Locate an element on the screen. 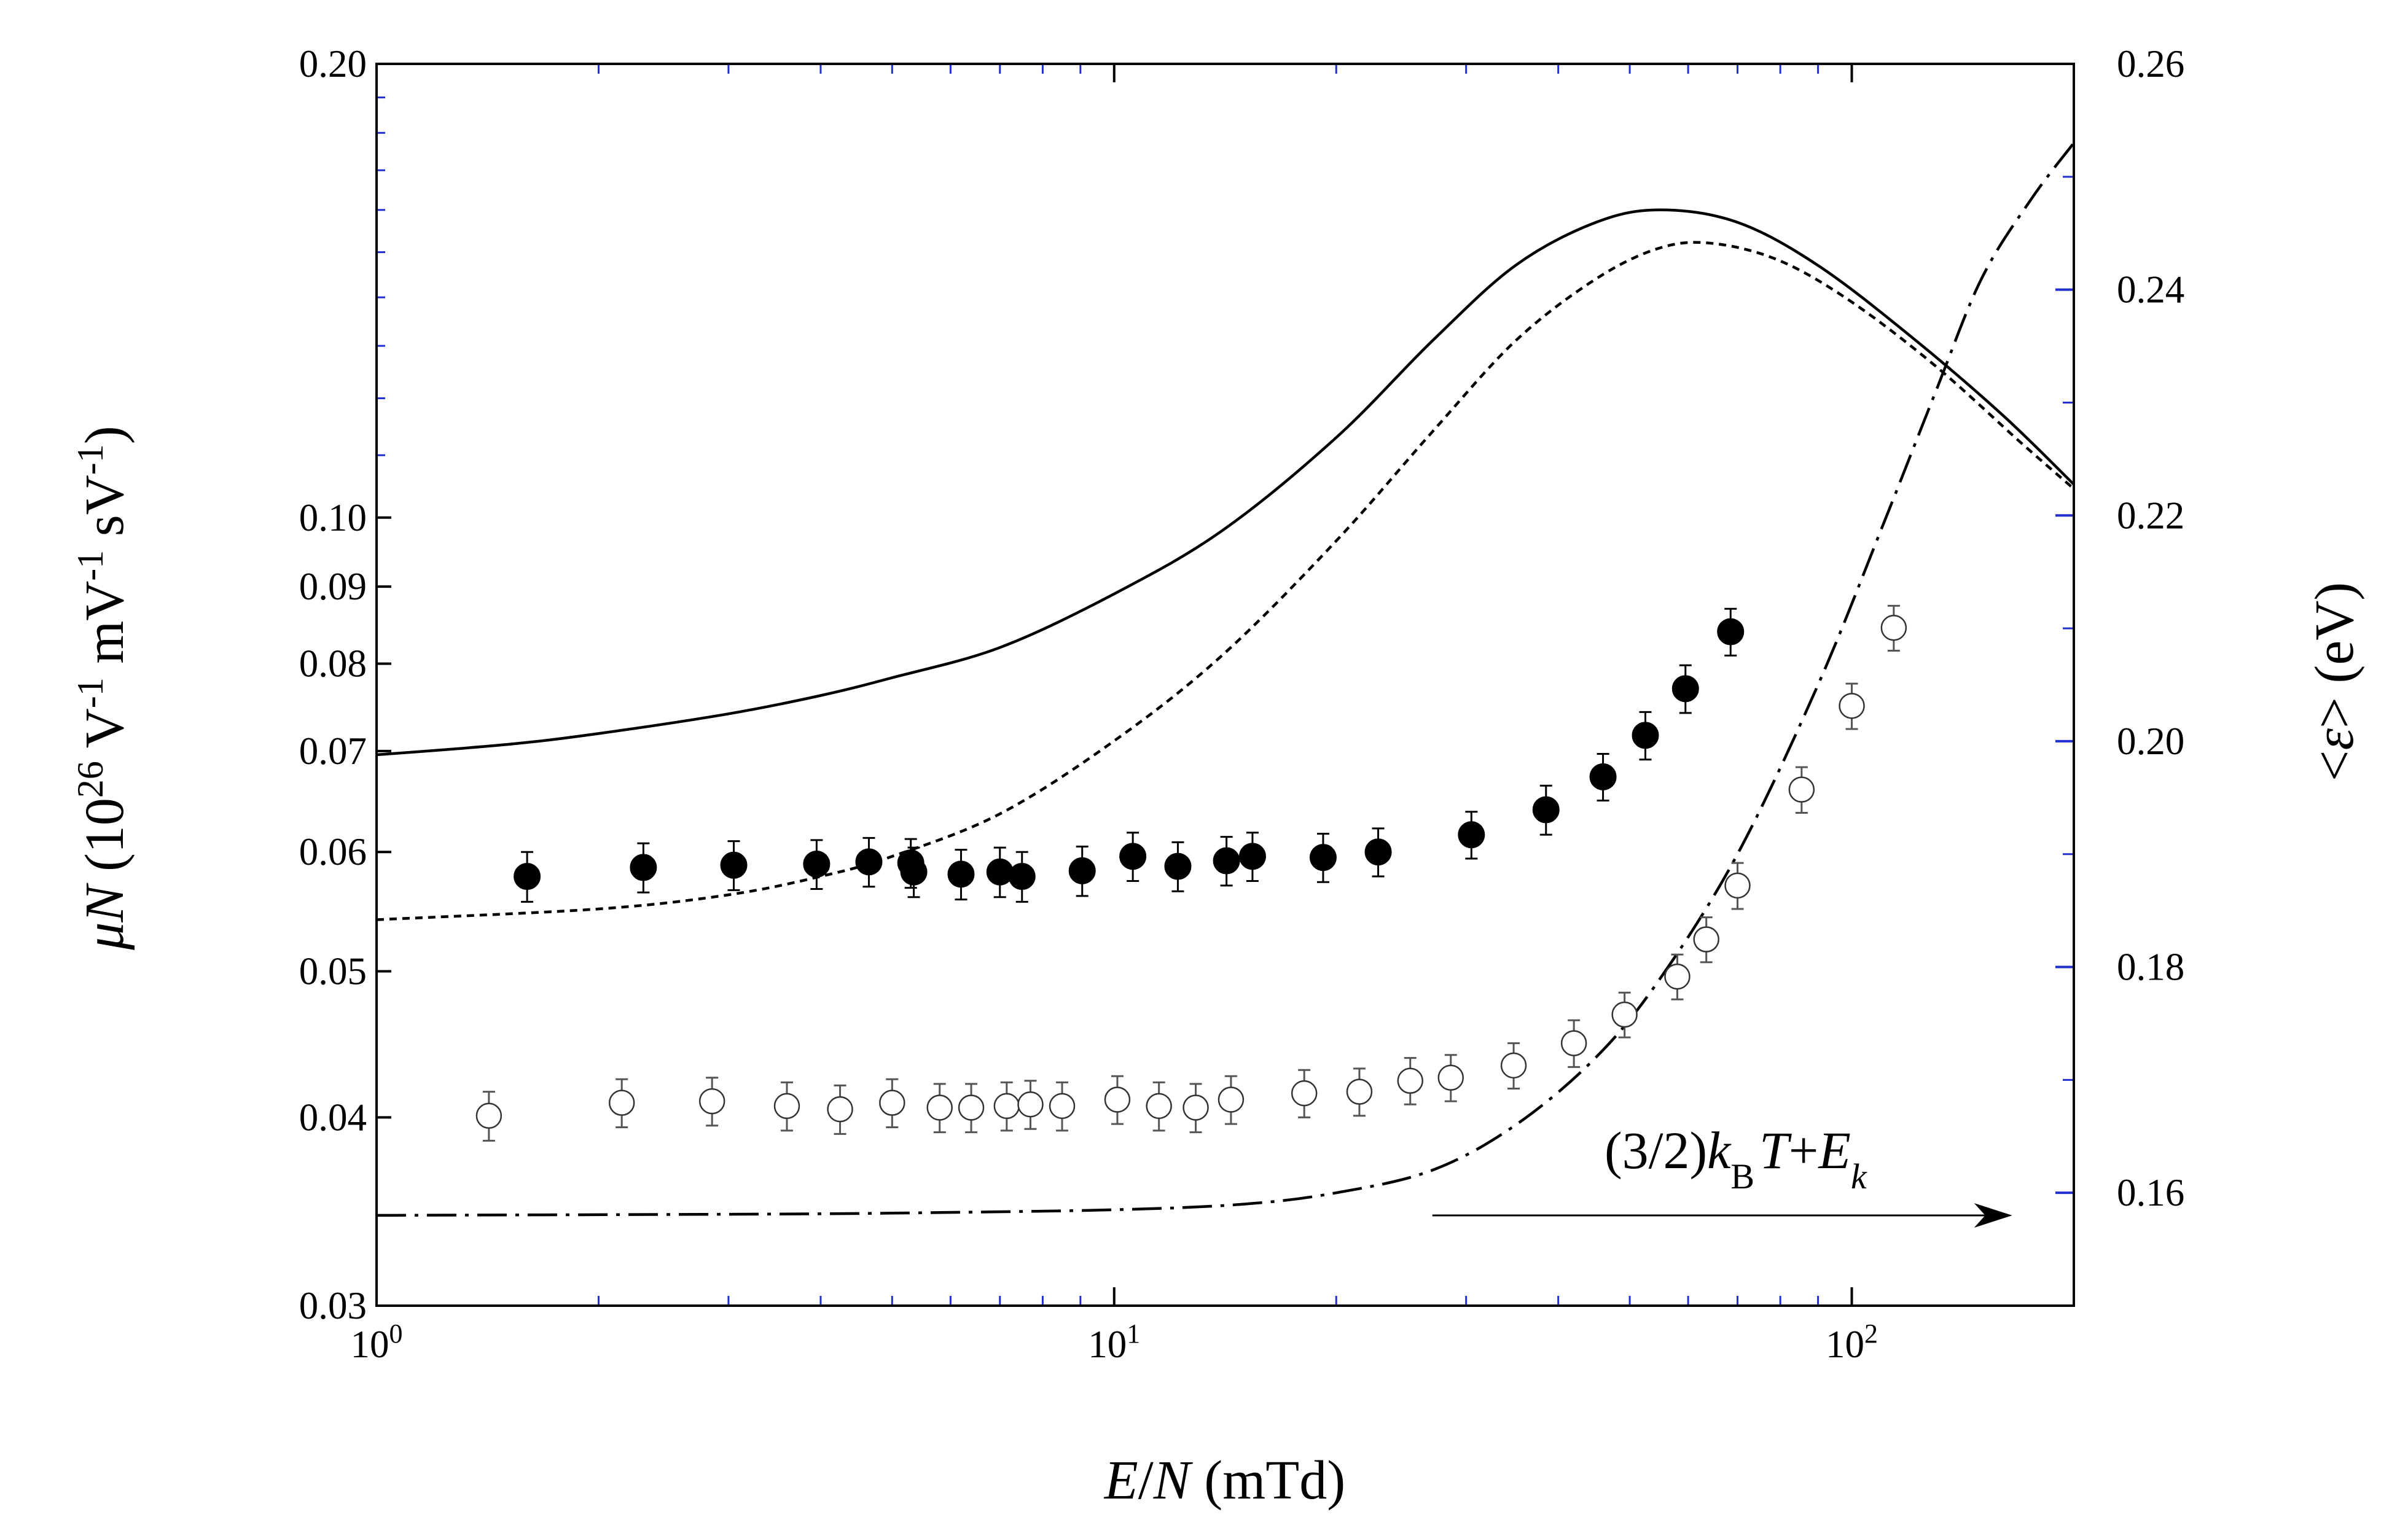 This screenshot has height=1536, width=2408. y-left-tick-label: 0.20 is located at coordinates (333, 63).